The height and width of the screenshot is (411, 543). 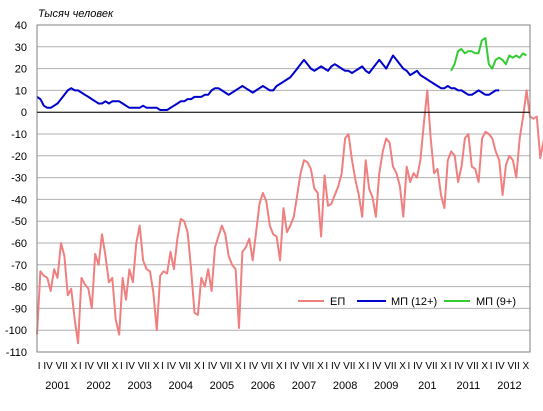 I want to click on legend-label: МП (9+), so click(x=496, y=302).